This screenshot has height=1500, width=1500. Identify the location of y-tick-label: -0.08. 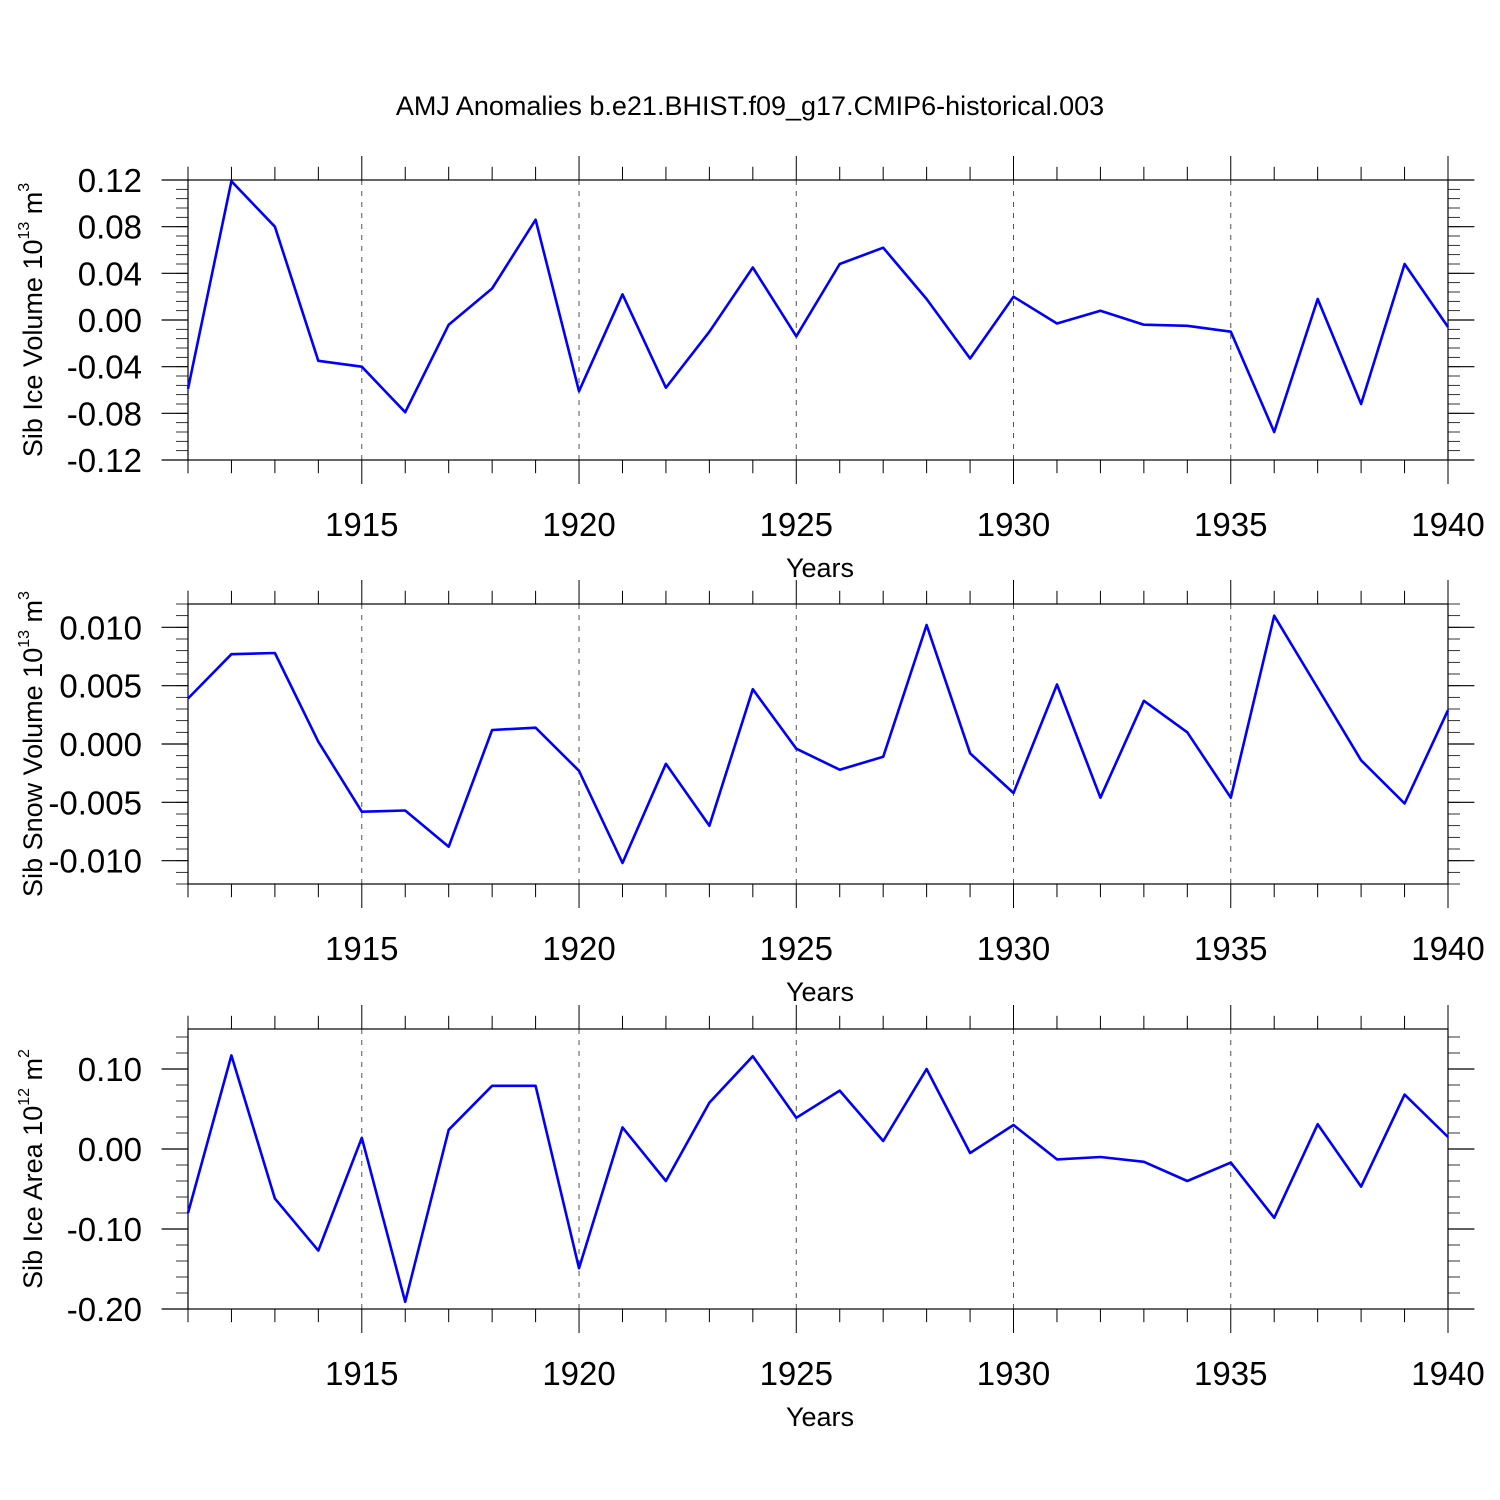
(104, 413).